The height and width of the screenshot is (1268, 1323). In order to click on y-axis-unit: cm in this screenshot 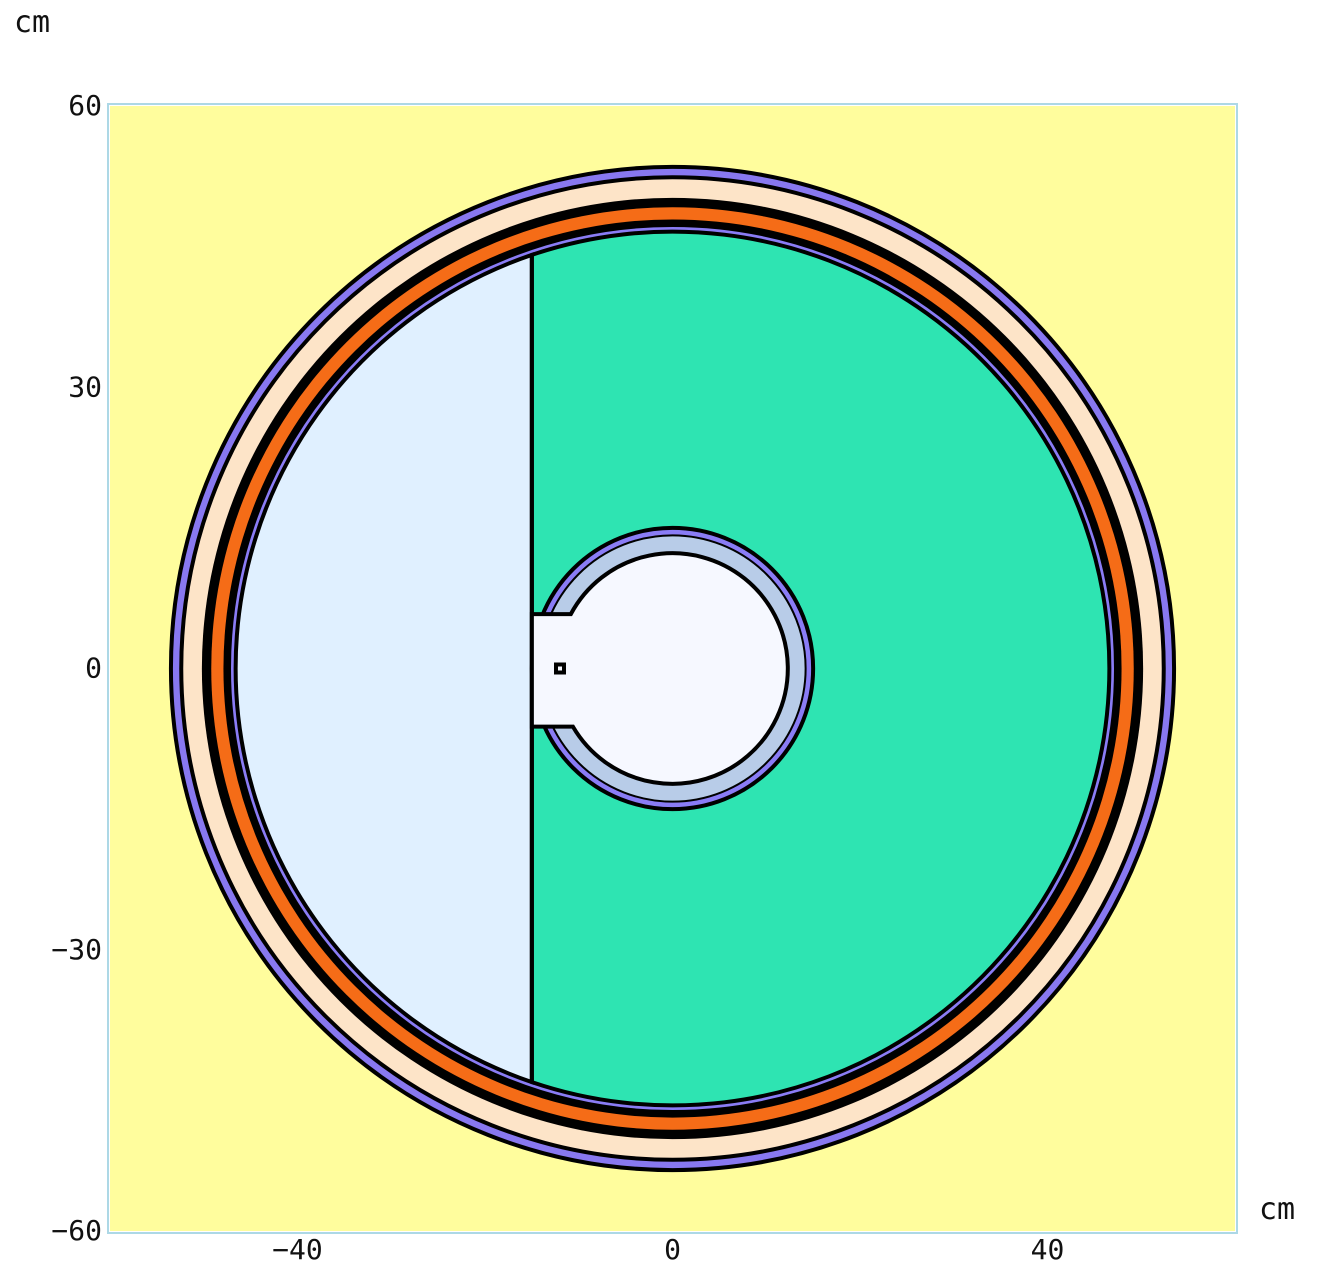, I will do `click(32, 22)`.